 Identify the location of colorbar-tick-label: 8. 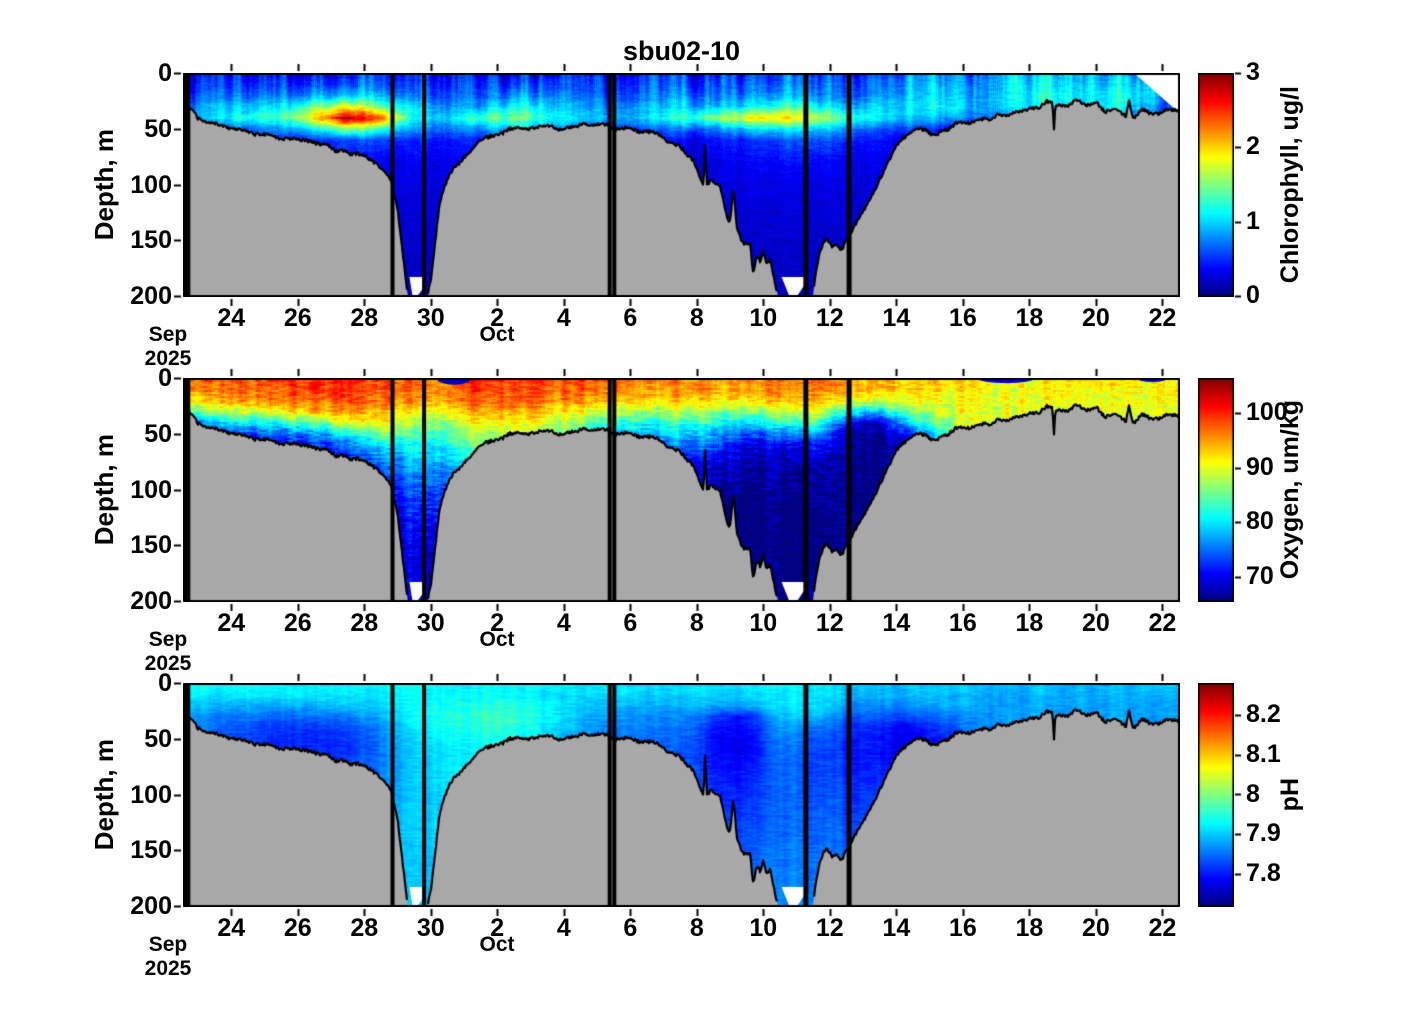
(1253, 793).